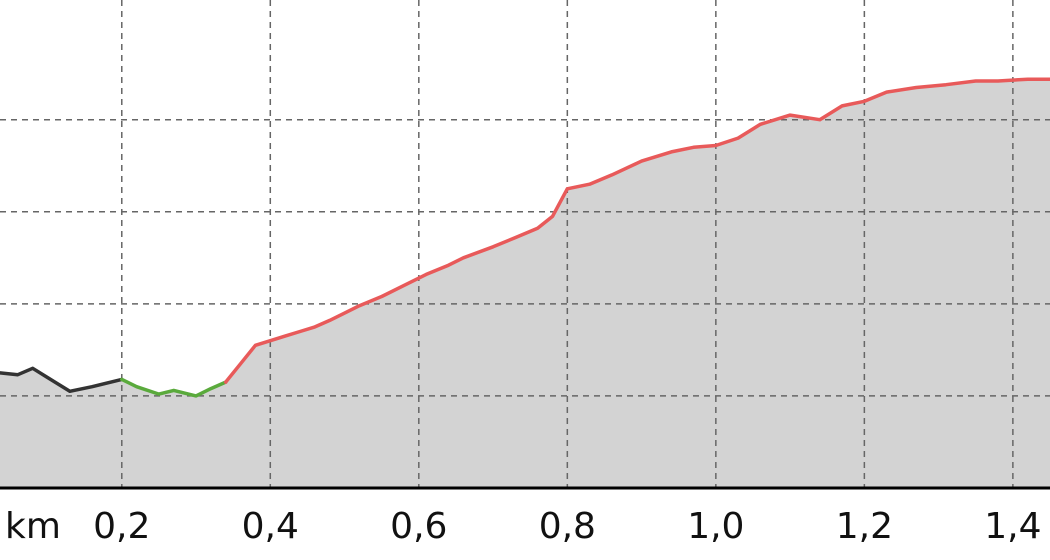 The image size is (1050, 560). I want to click on x-tick-label: 0,4, so click(270, 526).